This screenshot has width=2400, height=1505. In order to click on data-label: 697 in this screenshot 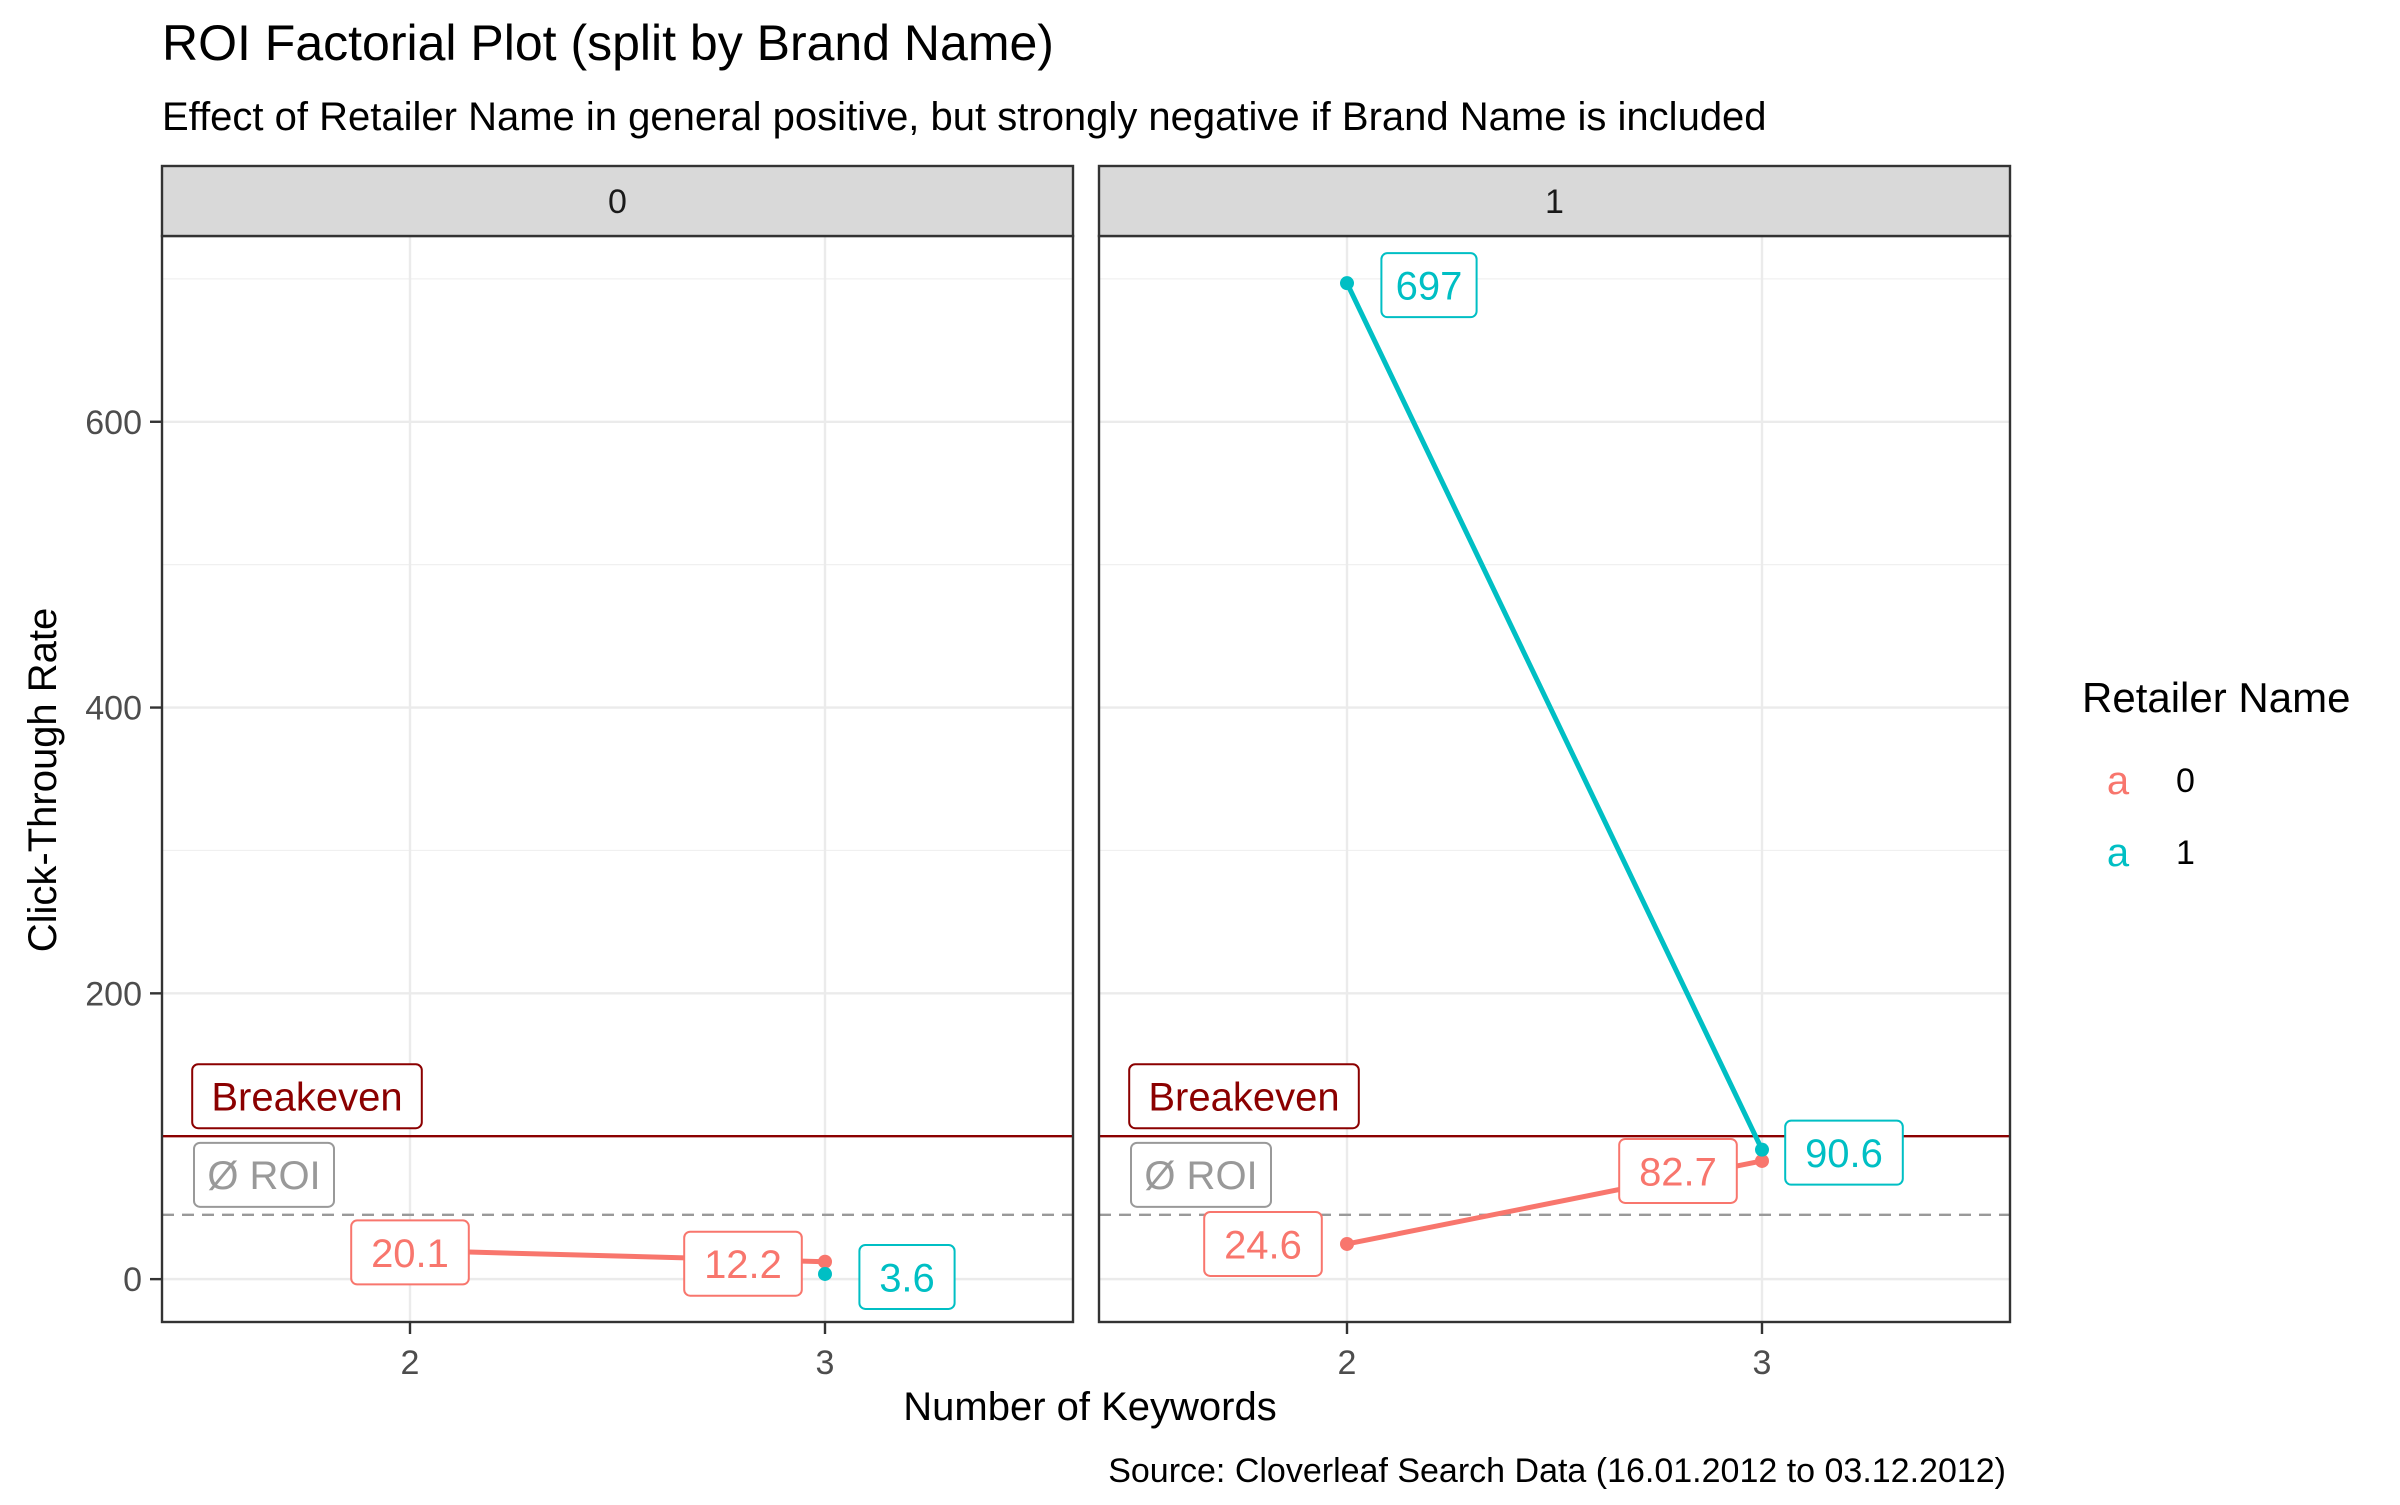, I will do `click(1429, 287)`.